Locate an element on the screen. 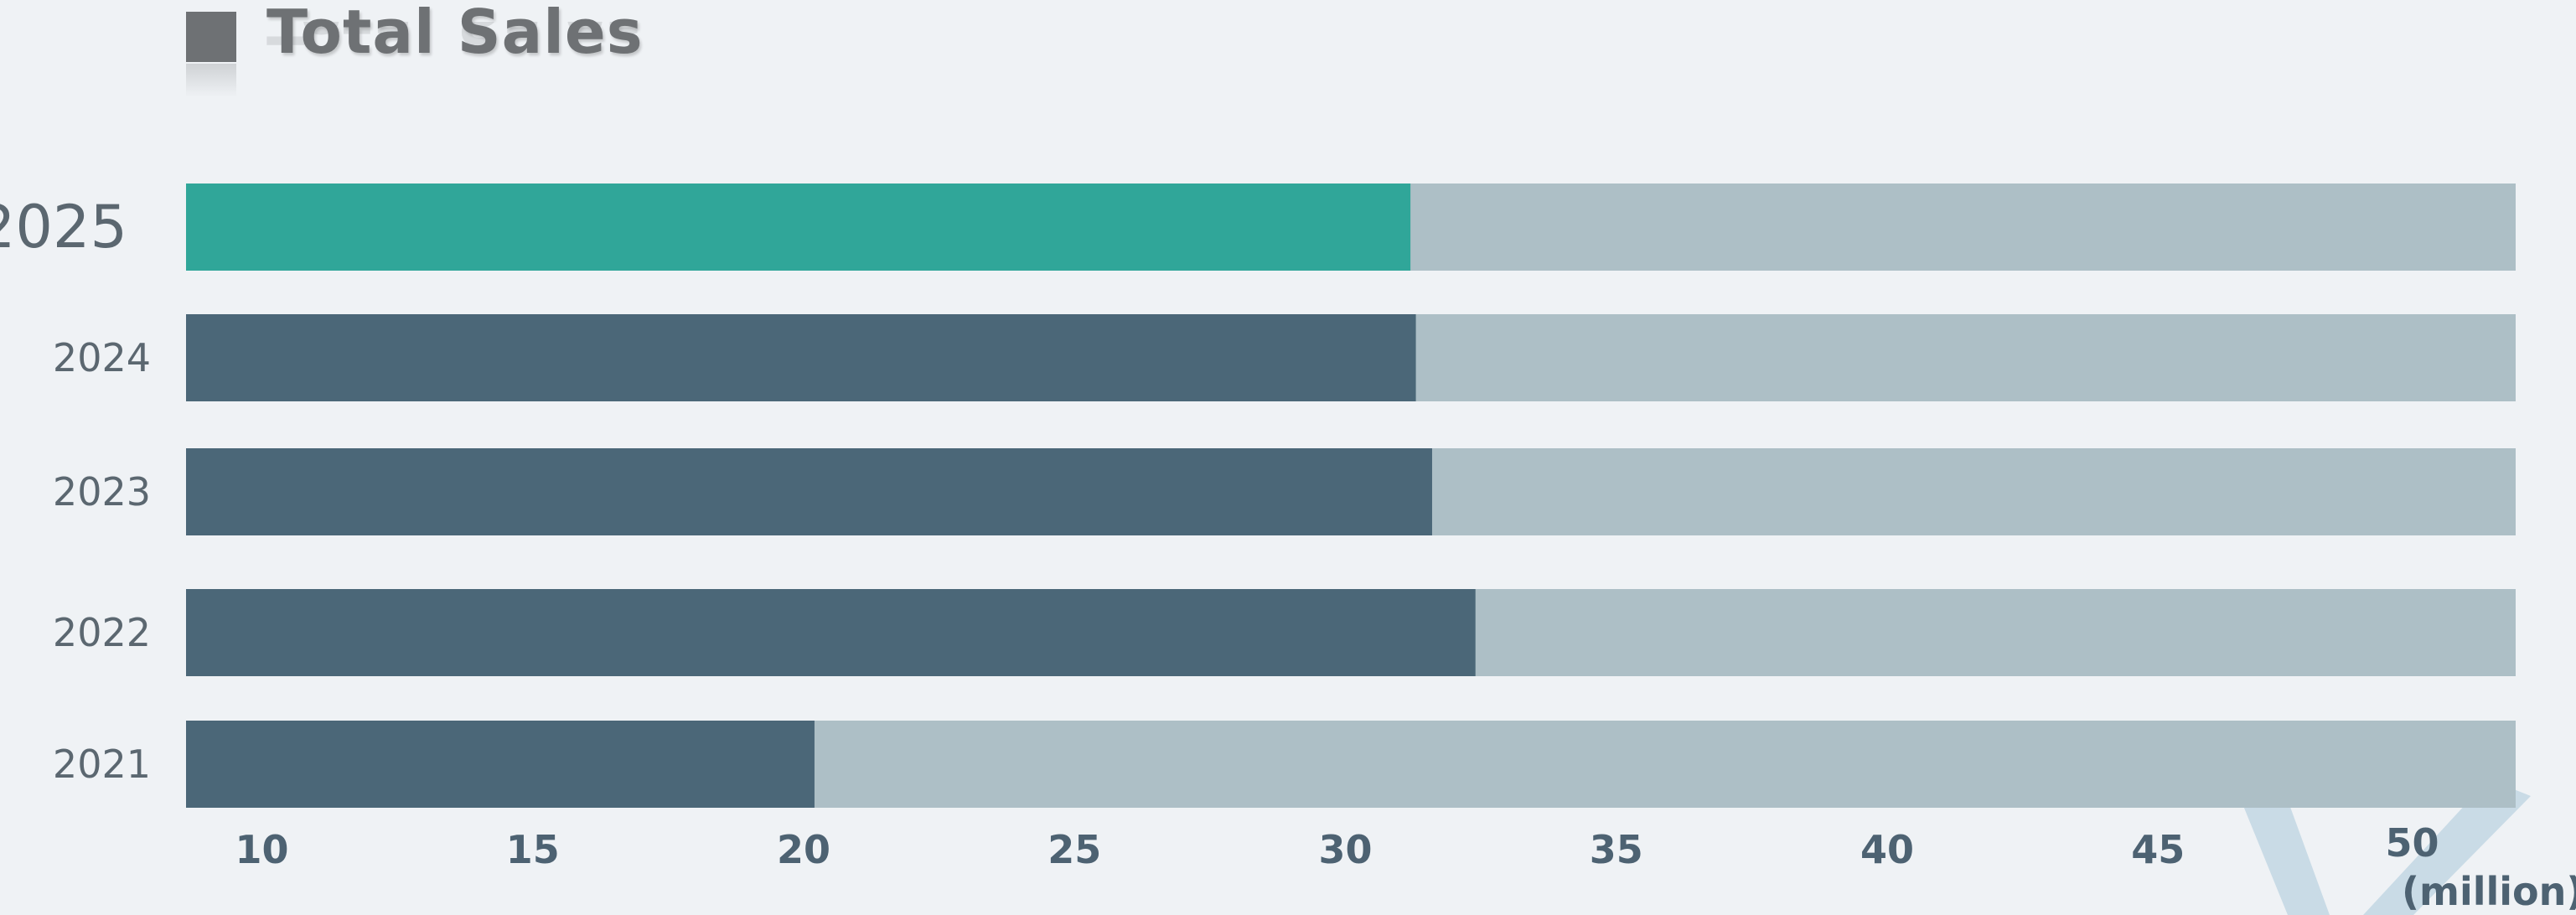  category-label-2022: 2022 is located at coordinates (102, 632).